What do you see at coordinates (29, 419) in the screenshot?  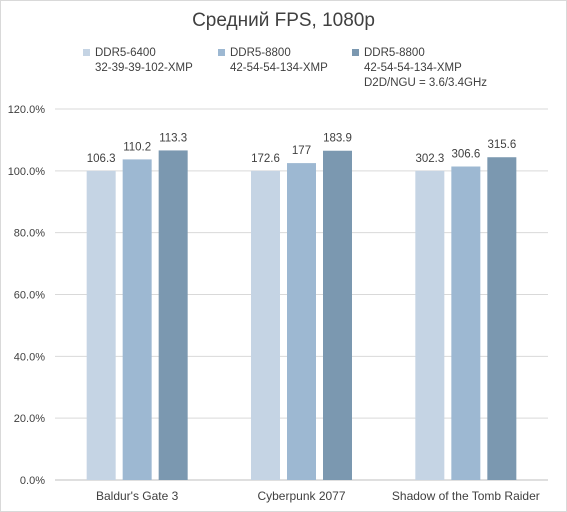 I see `y-tick-label: 20.0%` at bounding box center [29, 419].